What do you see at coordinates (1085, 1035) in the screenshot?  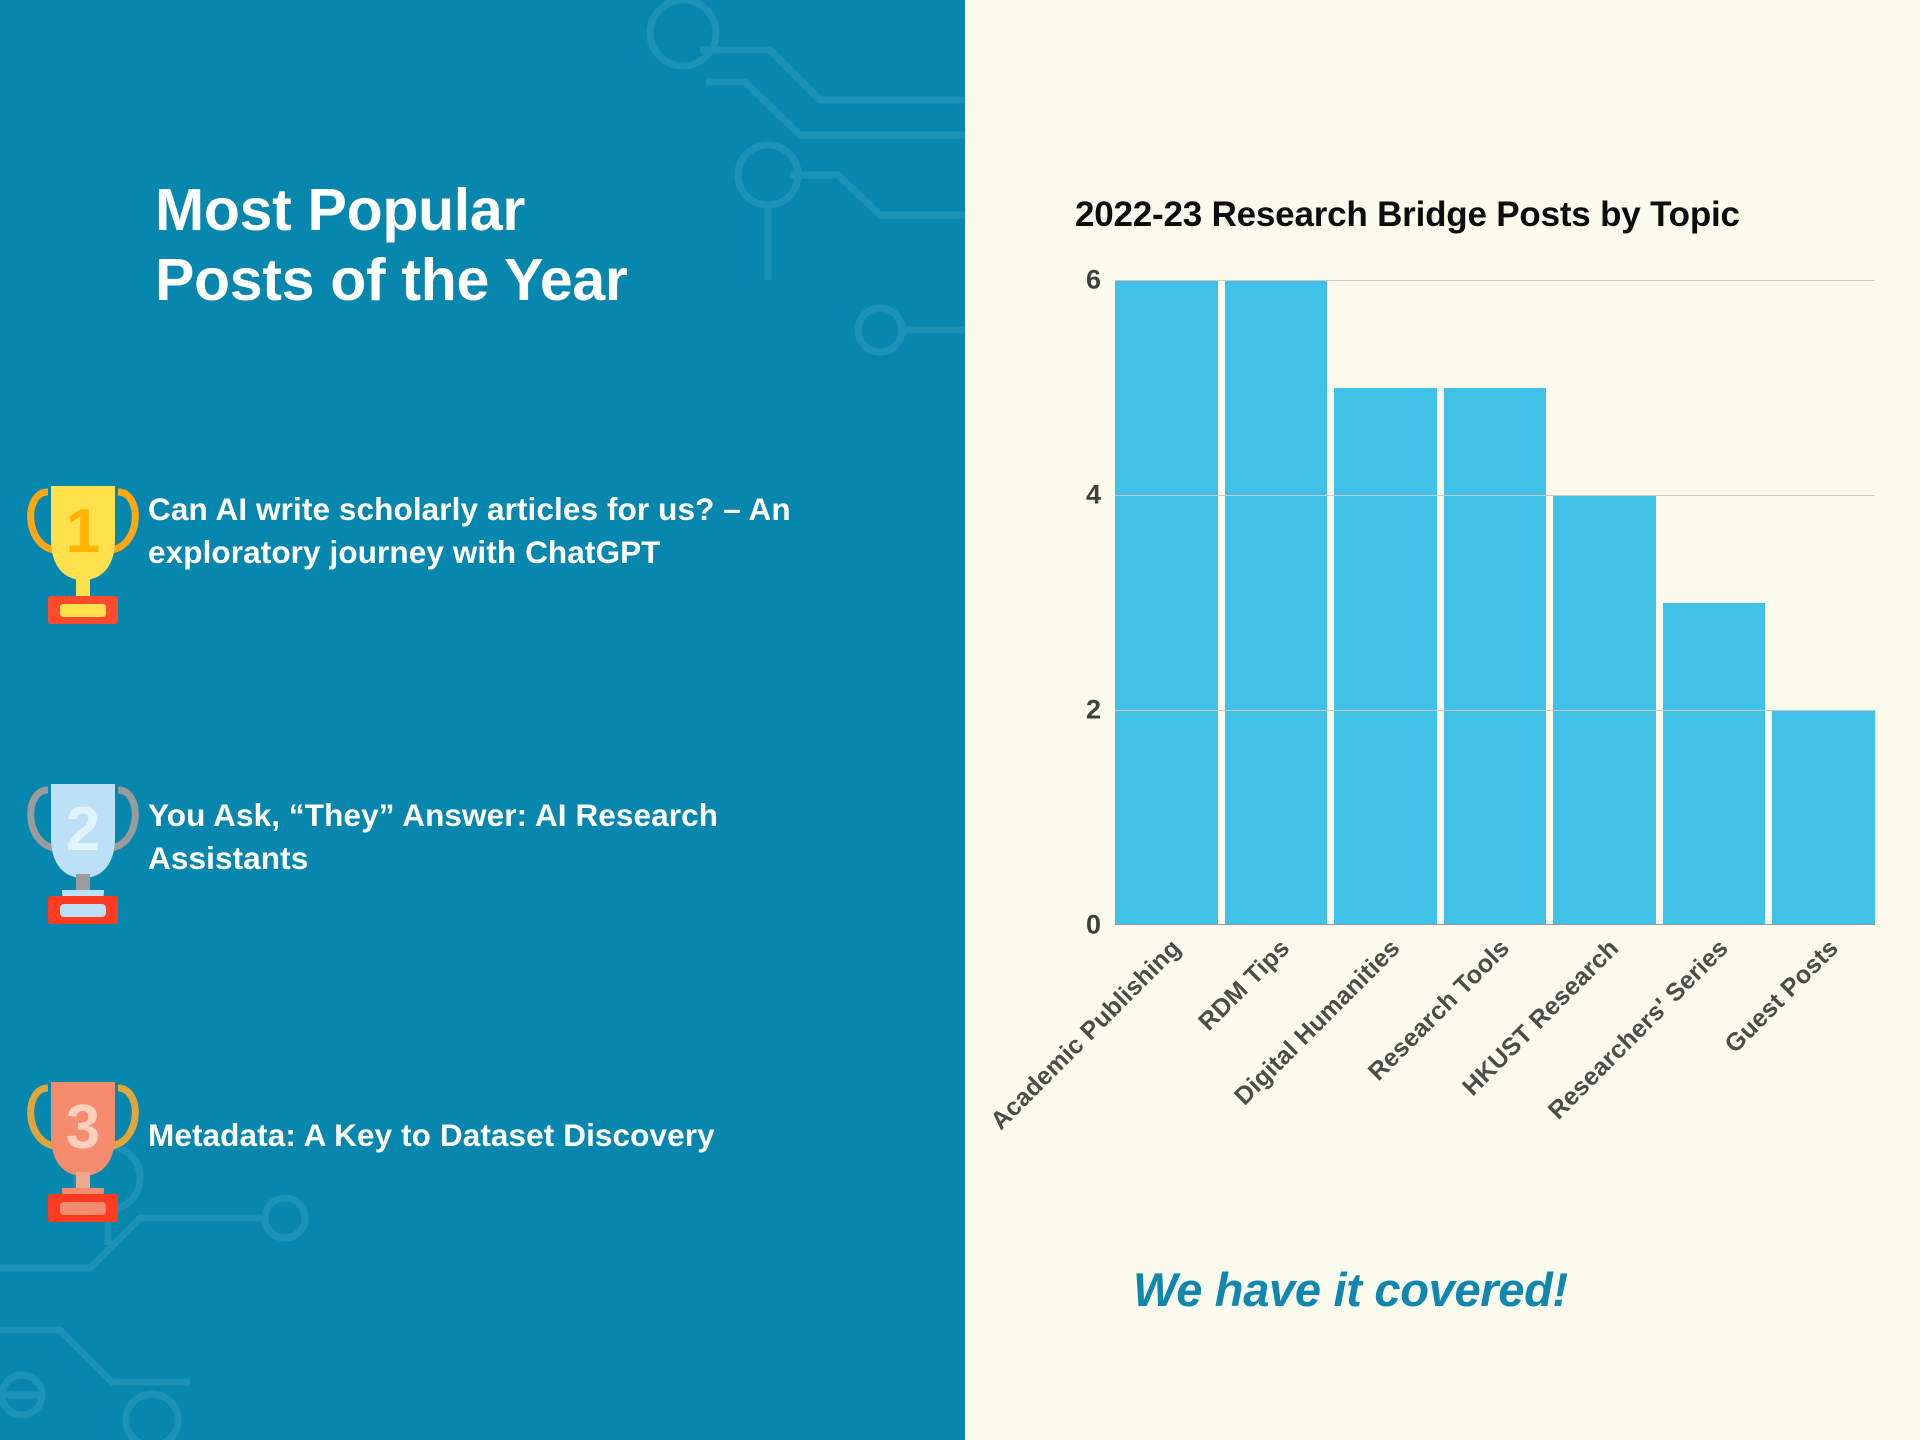 I see `x-axis-tick-label: Academic Publishing` at bounding box center [1085, 1035].